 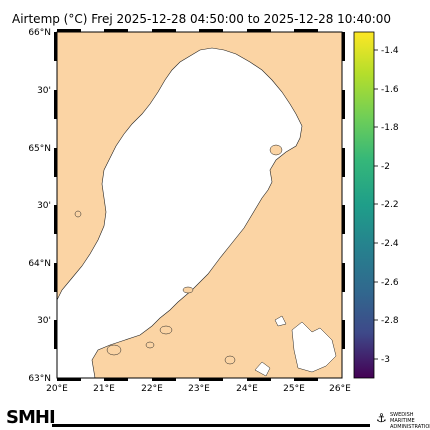 I want to click on colorbar-tick-label: -3, so click(x=385, y=360).